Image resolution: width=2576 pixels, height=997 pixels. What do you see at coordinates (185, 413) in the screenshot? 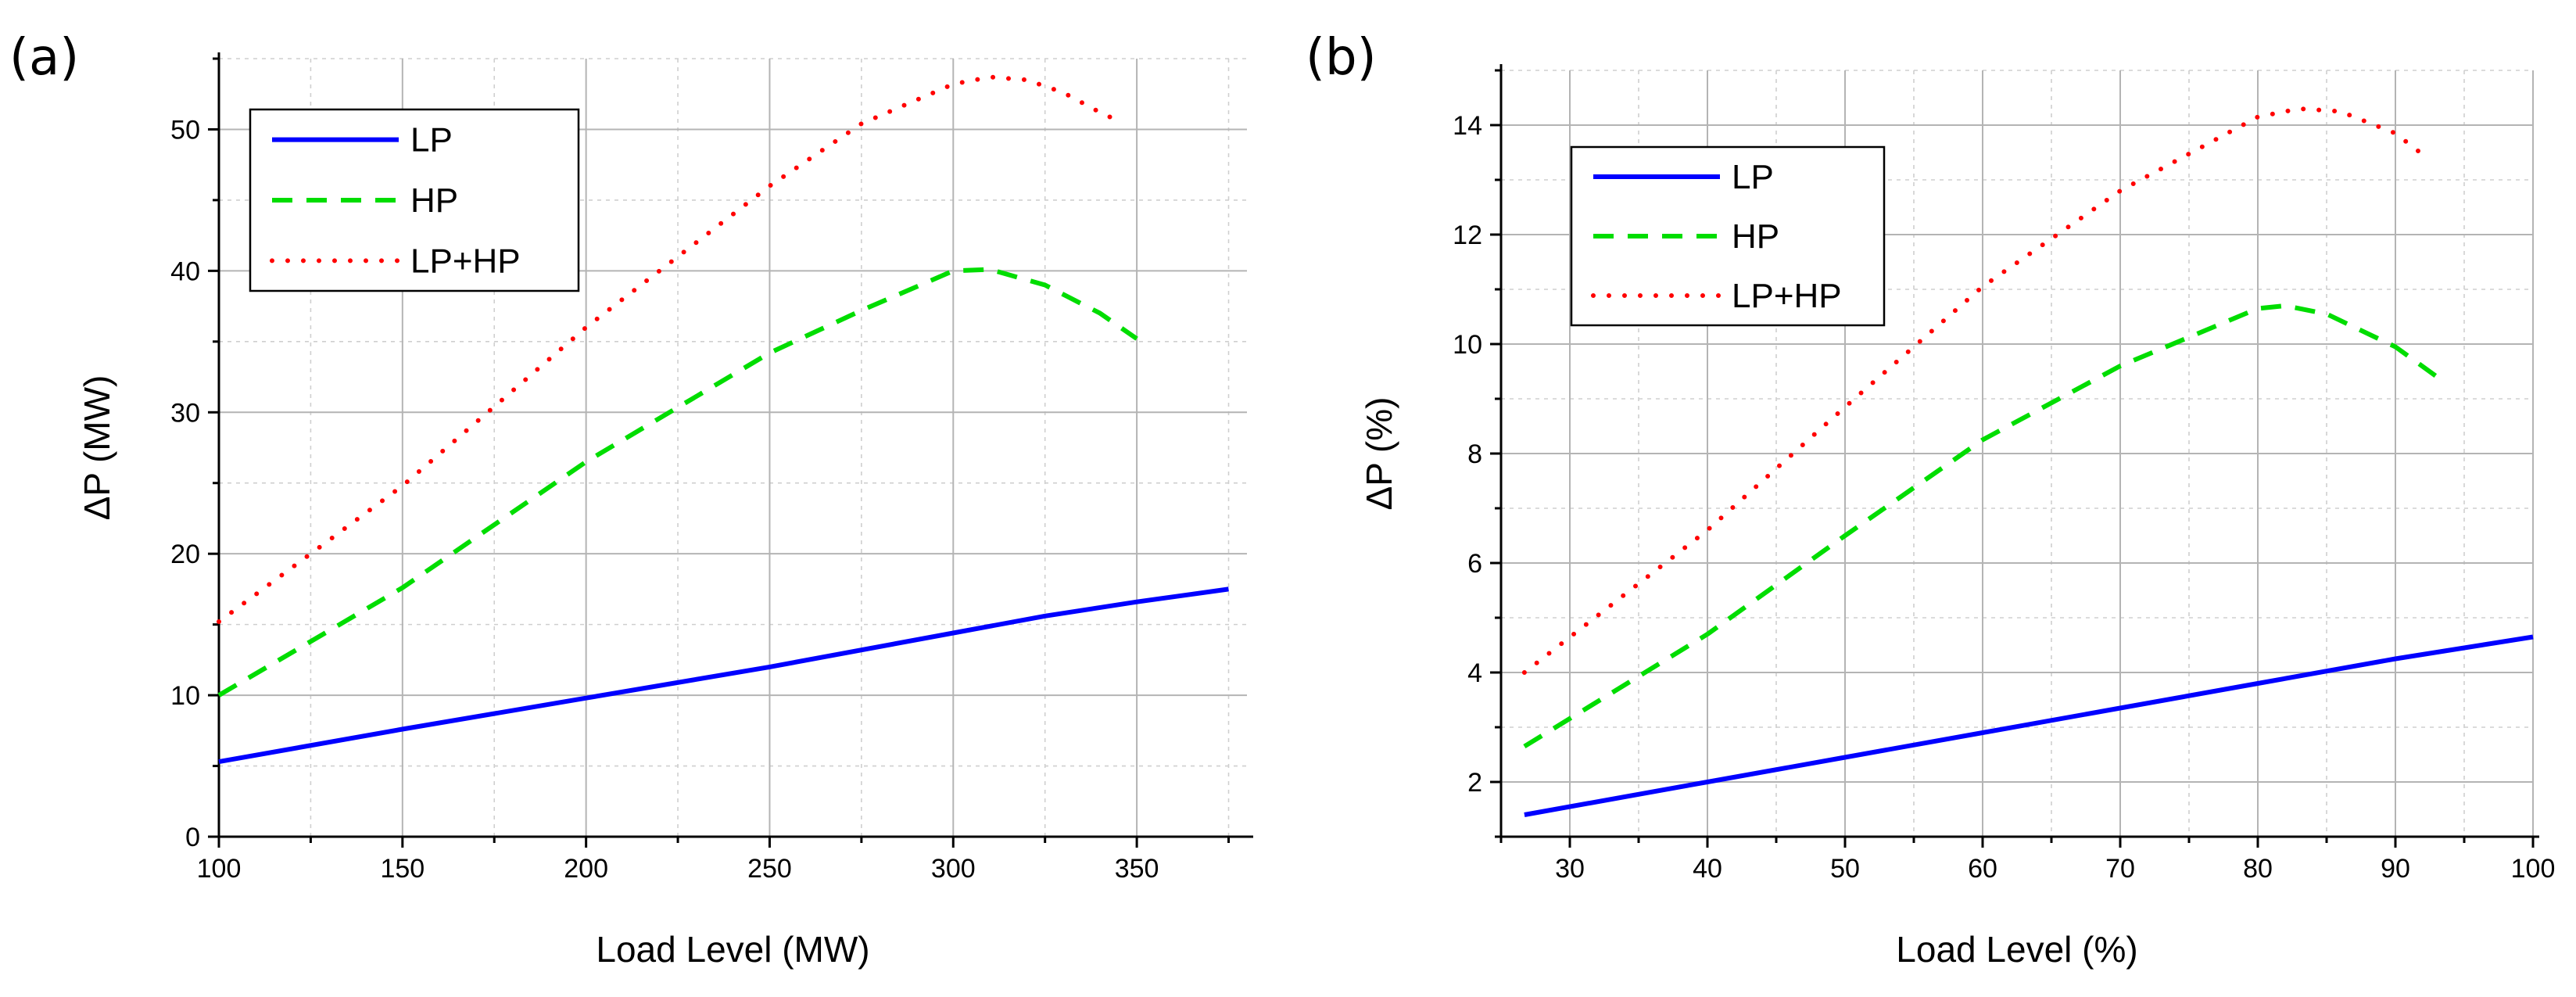
I see `y-tick-label: 30` at bounding box center [185, 413].